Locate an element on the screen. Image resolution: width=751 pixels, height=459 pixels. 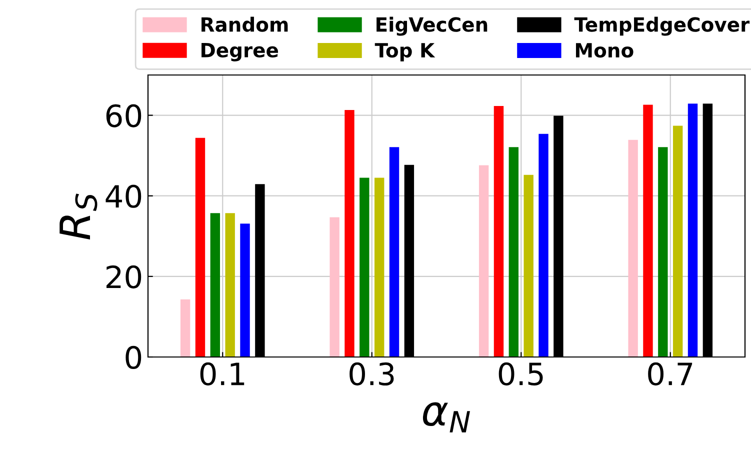
y-tick-label: 60 is located at coordinates (124, 116).